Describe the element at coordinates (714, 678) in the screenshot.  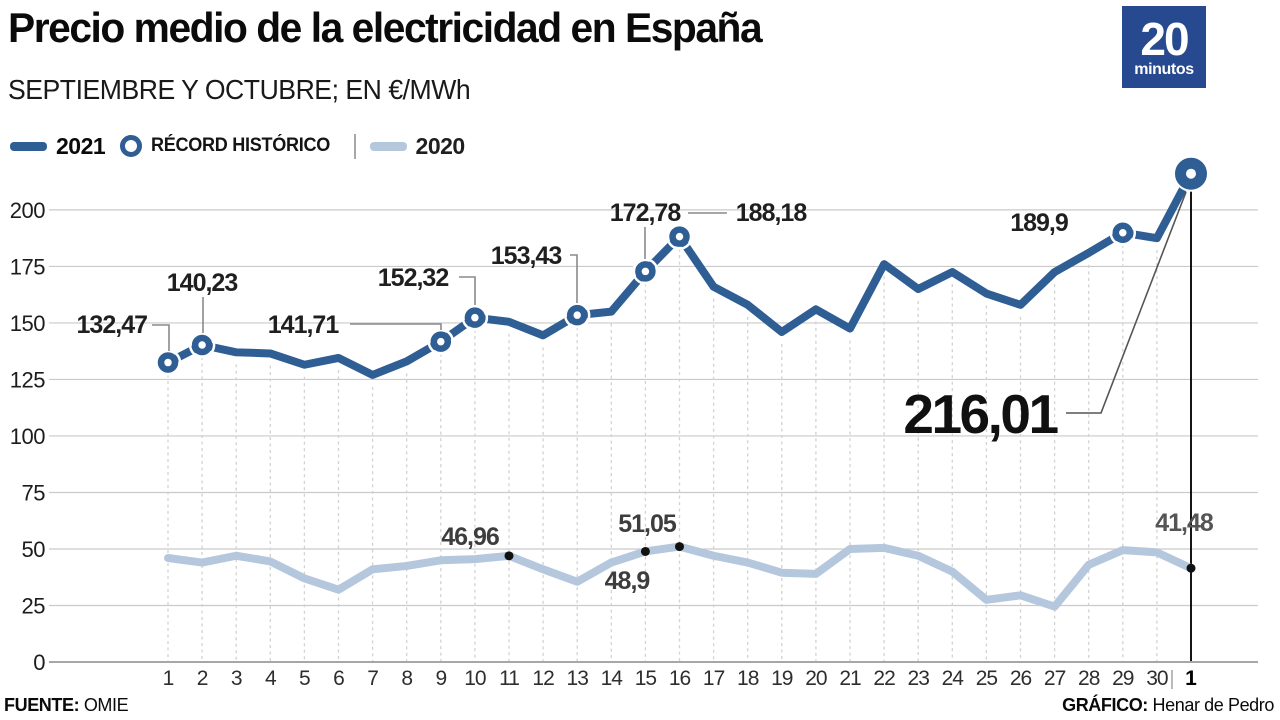
I see `x-axis-day-label: 17` at that location.